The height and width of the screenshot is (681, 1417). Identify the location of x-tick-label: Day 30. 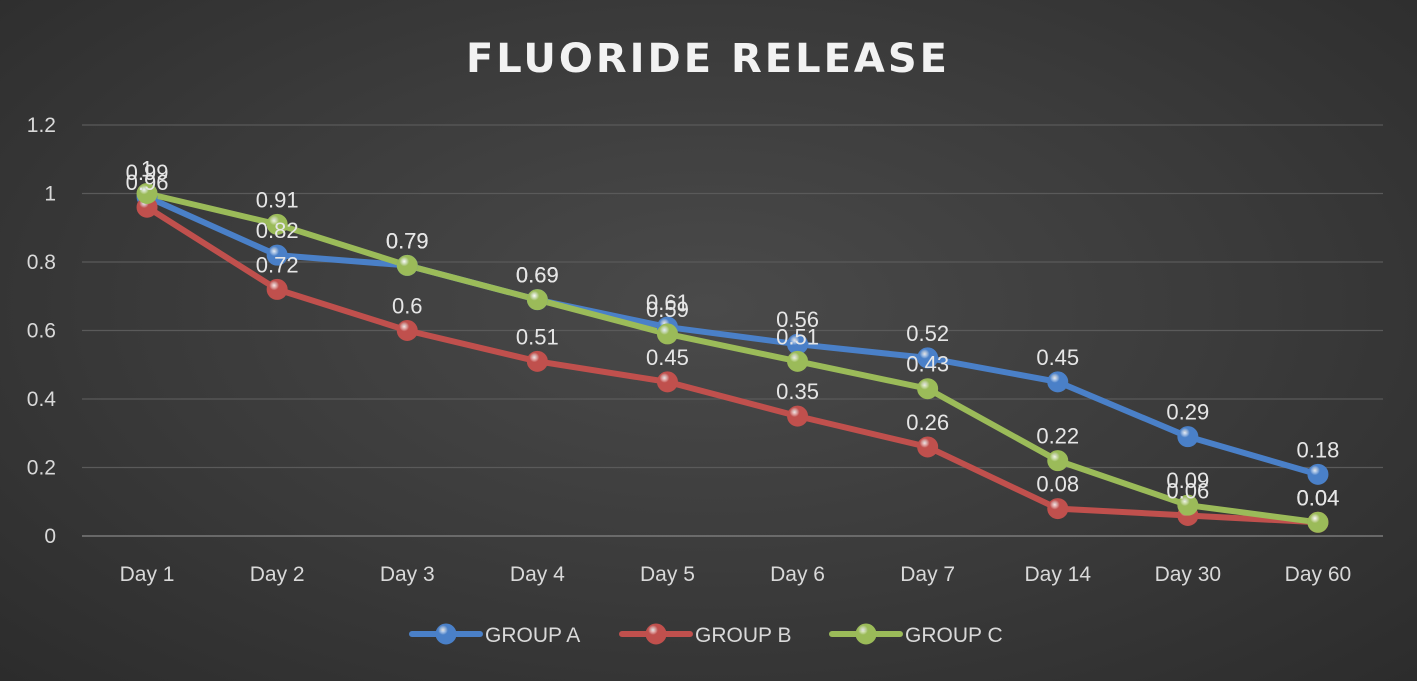
(1188, 574).